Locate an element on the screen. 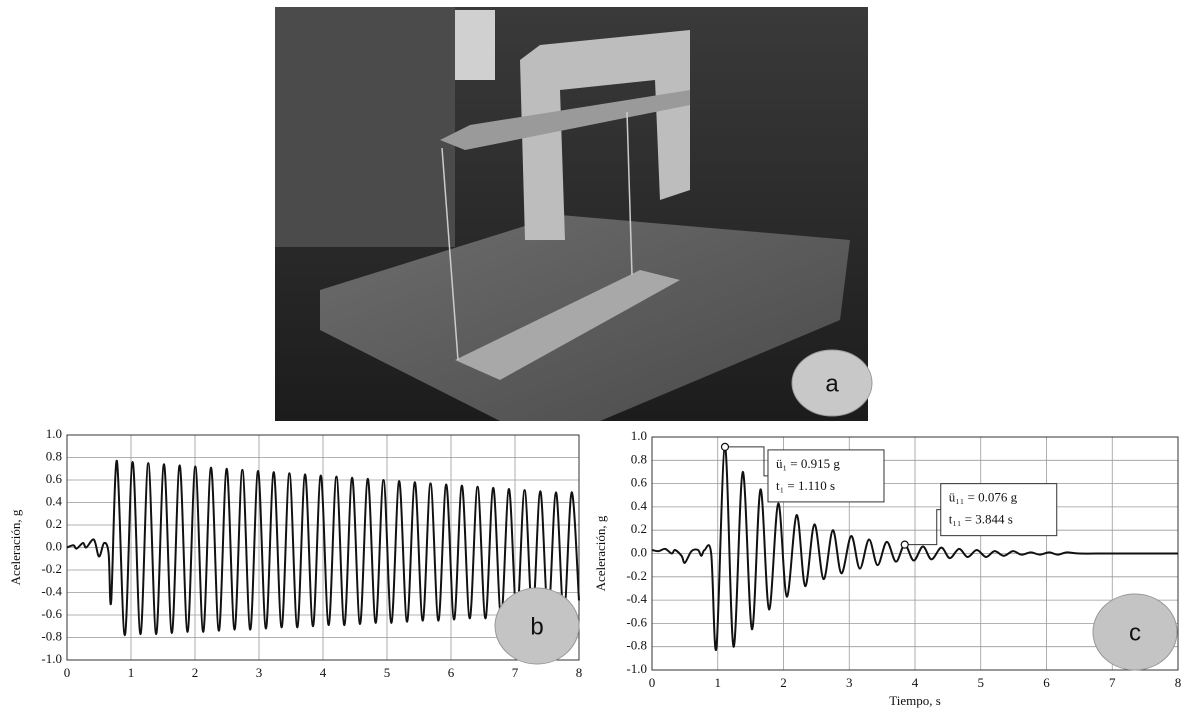  annotation-text: t₁ = 1.110 s is located at coordinates (805, 485).